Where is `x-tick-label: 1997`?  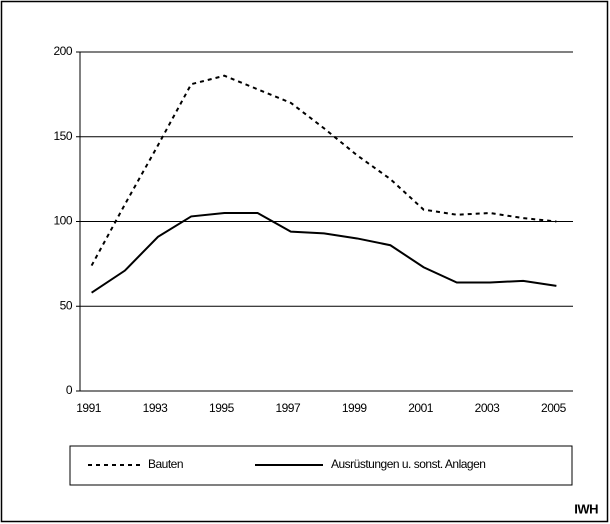 x-tick-label: 1997 is located at coordinates (288, 408).